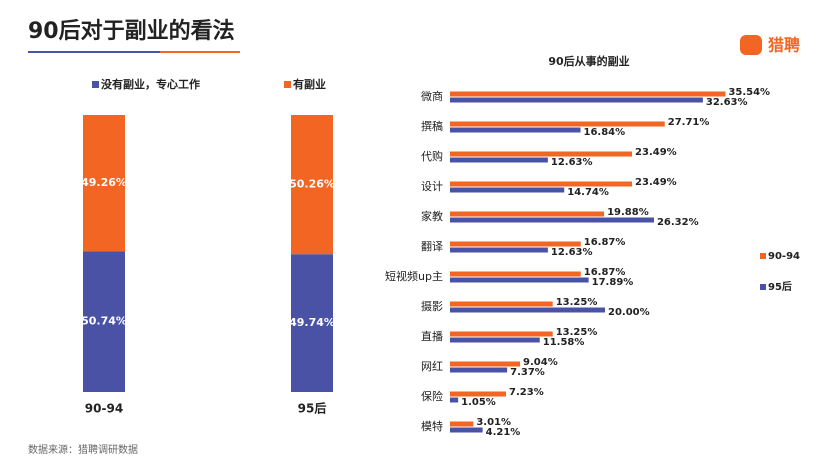  I want to click on value-label: 1.05%, so click(478, 402).